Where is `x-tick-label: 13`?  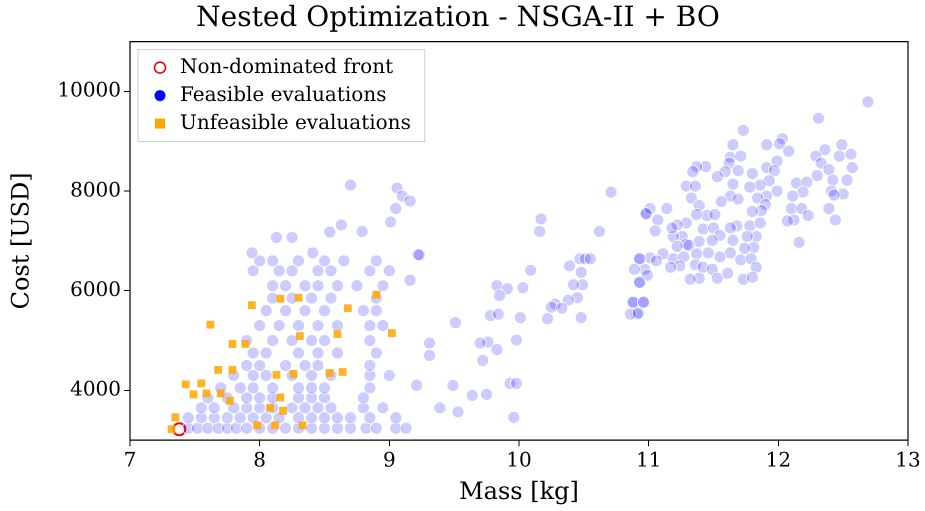 x-tick-label: 13 is located at coordinates (908, 459).